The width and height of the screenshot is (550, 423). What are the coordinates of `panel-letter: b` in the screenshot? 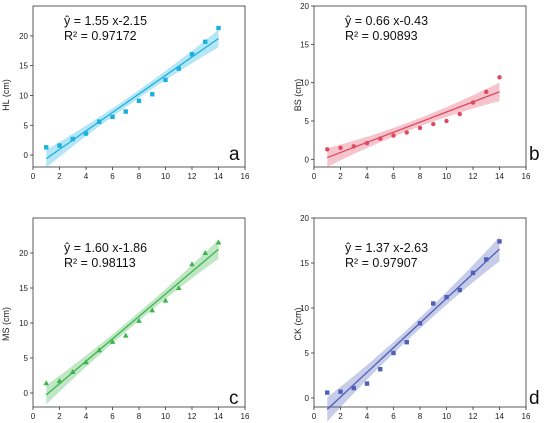 It's located at (534, 154).